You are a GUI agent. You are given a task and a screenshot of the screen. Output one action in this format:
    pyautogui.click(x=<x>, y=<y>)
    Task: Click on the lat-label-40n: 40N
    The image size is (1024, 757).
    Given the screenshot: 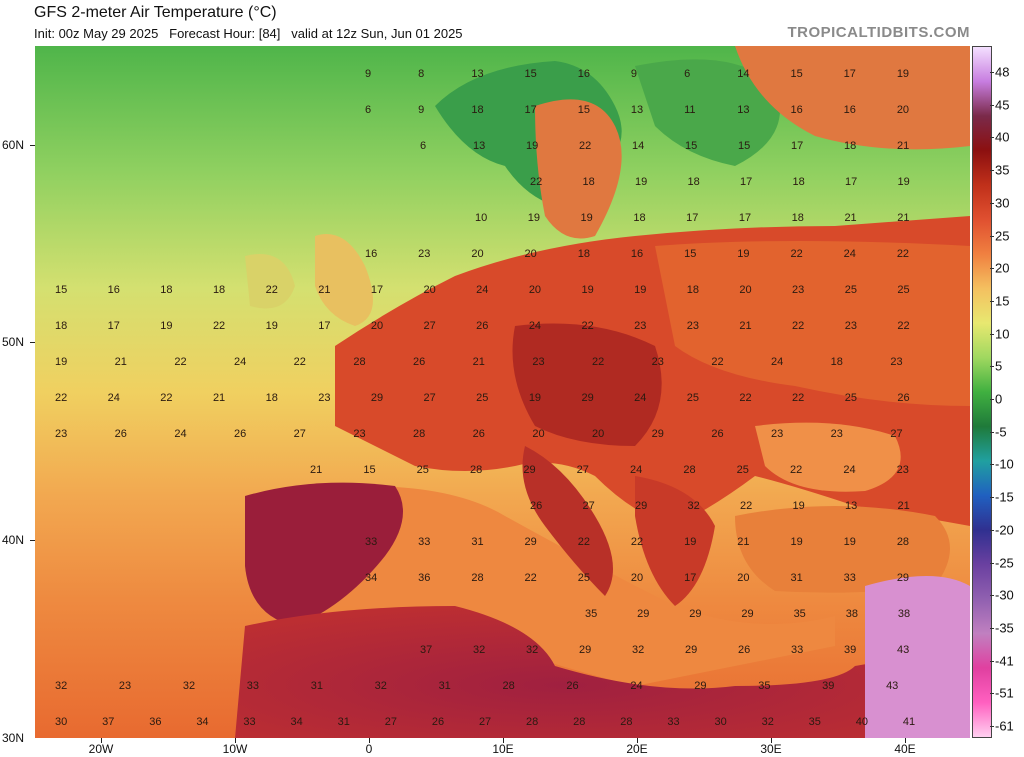 What is the action you would take?
    pyautogui.click(x=13, y=540)
    